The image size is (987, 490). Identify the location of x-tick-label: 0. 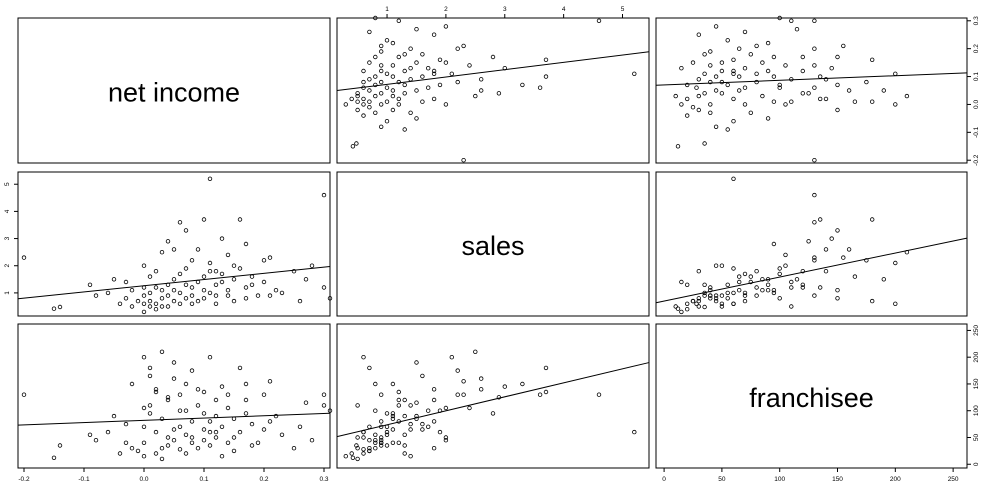
(664, 479).